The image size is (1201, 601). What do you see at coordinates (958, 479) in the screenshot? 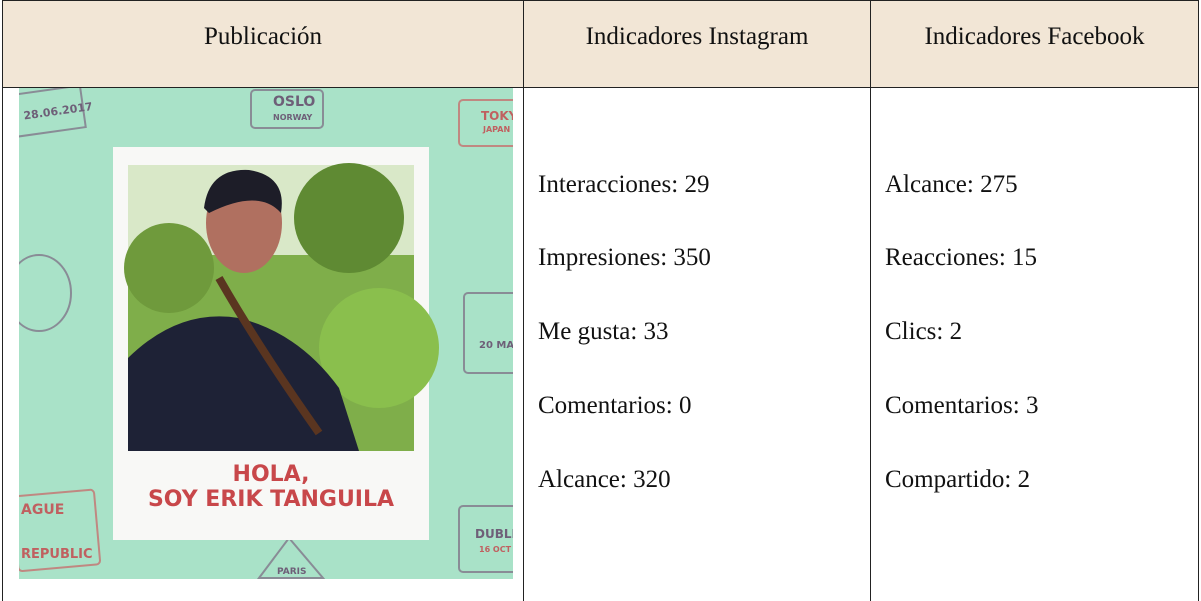
I see `indicator: Compartido: 2` at bounding box center [958, 479].